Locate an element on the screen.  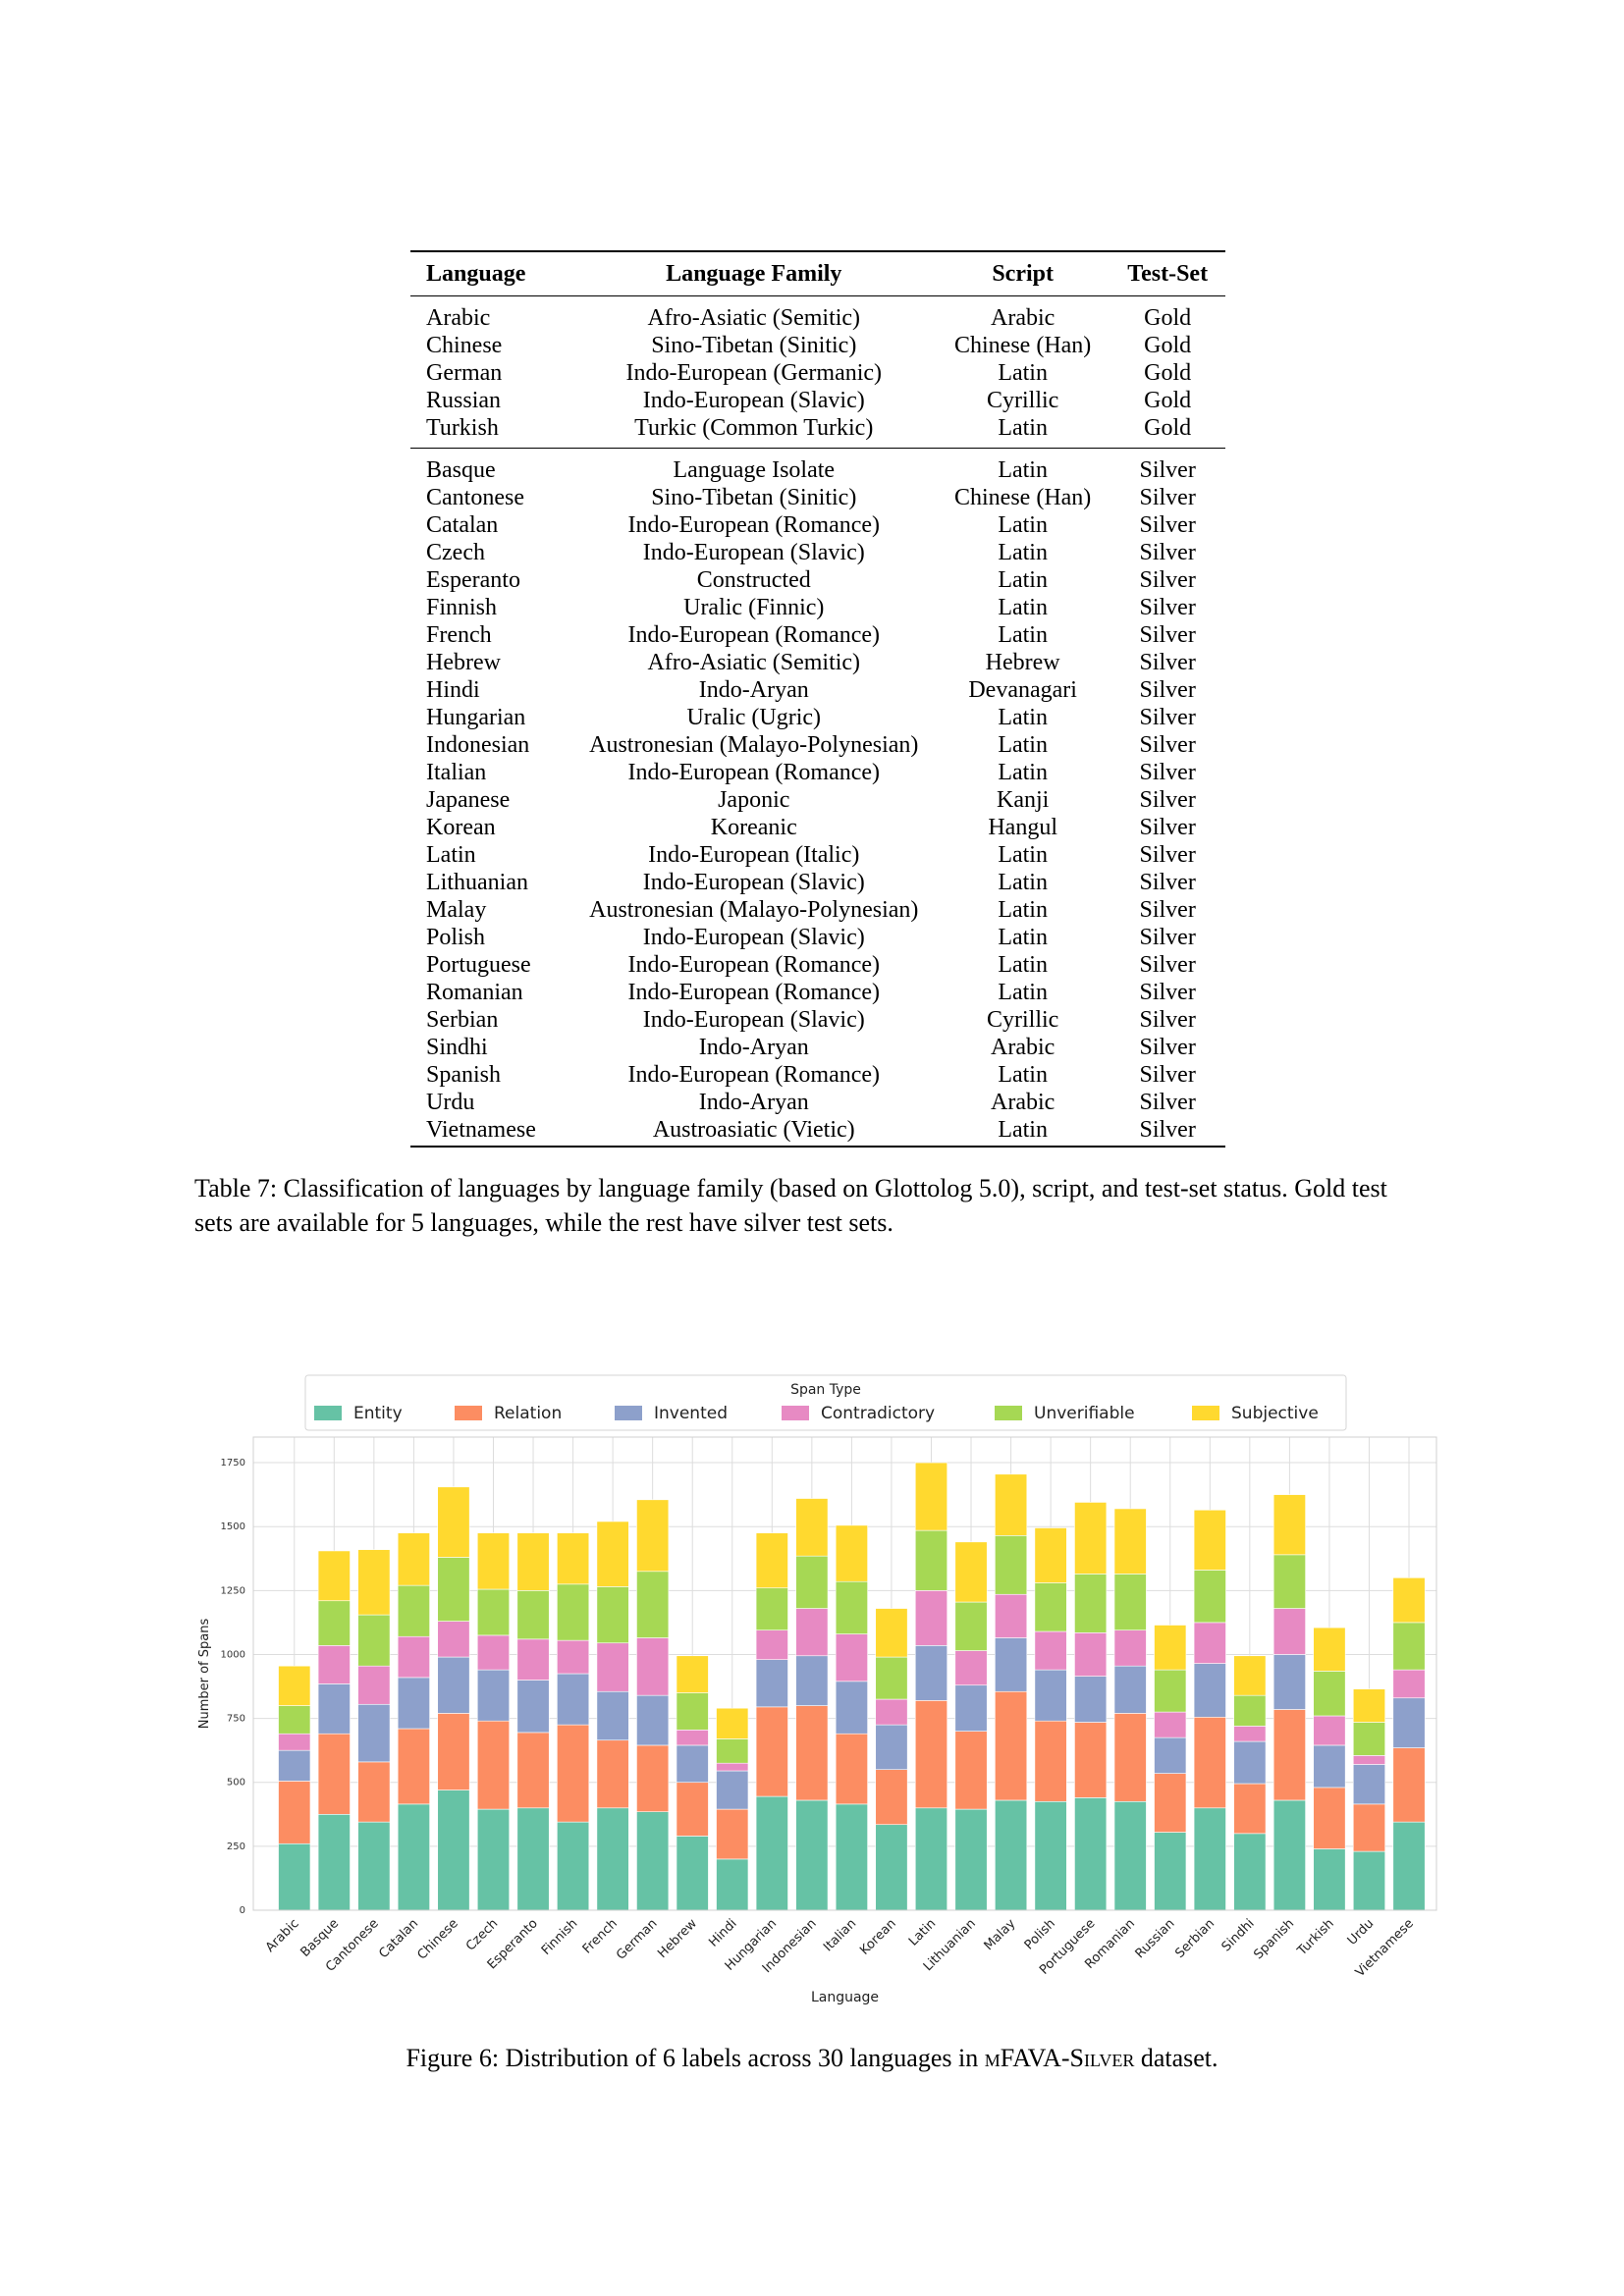
cell-script: Chinese (Han) is located at coordinates (1023, 345).